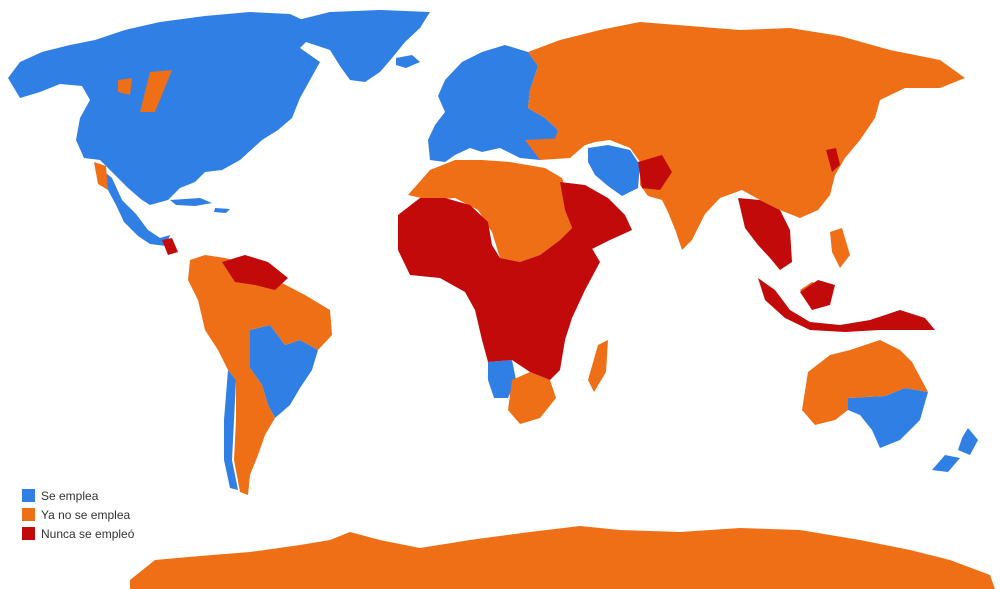 The height and width of the screenshot is (589, 1000). I want to click on canada-orange-patch, so click(145, 91).